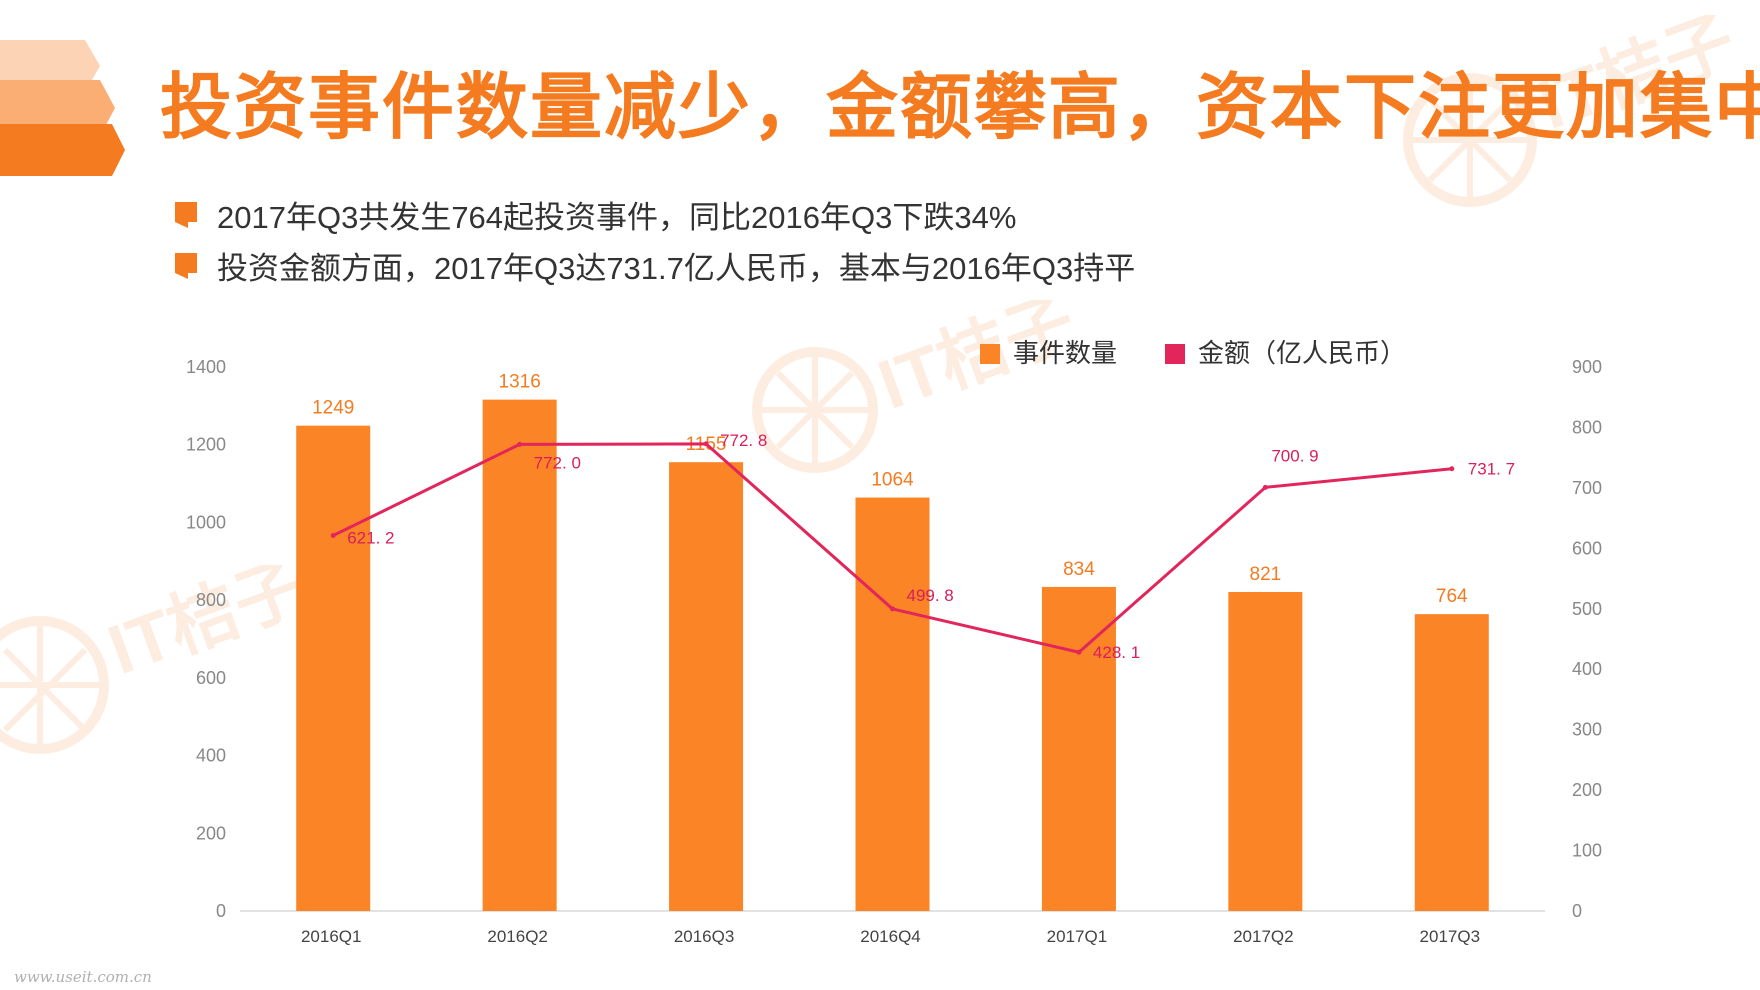 The width and height of the screenshot is (1760, 990). What do you see at coordinates (520, 444) in the screenshot?
I see `amount-point-2016Q2` at bounding box center [520, 444].